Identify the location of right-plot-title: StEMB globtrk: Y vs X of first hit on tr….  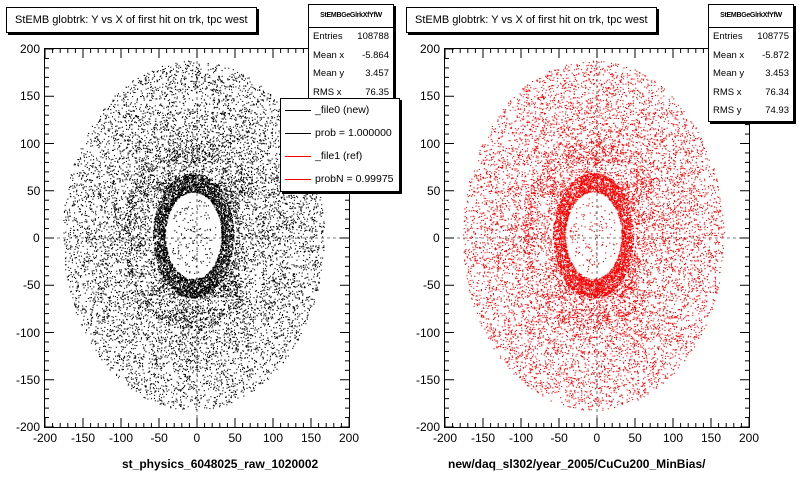
(531, 20).